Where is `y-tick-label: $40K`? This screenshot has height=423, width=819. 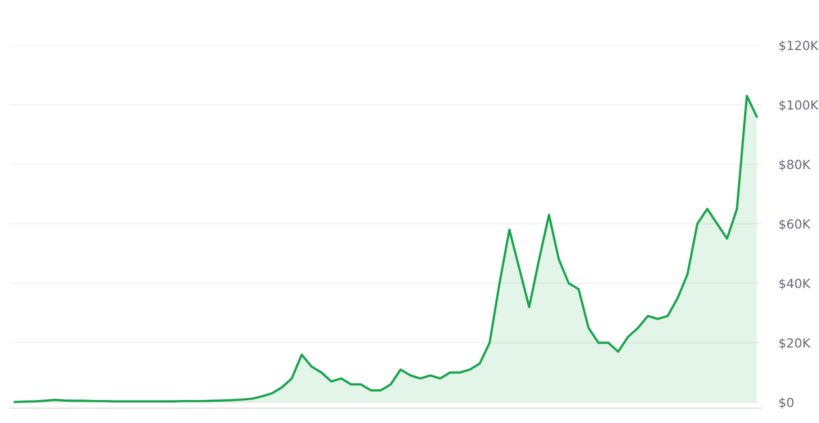
y-tick-label: $40K is located at coordinates (795, 284).